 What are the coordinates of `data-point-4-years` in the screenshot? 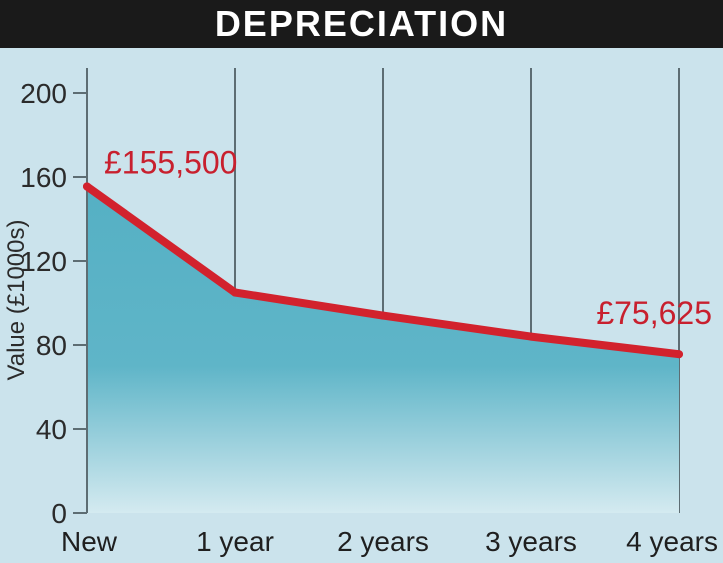 It's located at (679, 354).